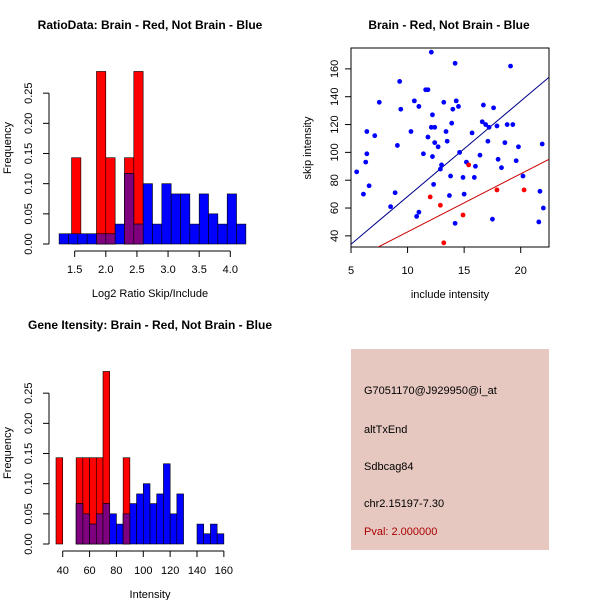 The width and height of the screenshot is (600, 600). Describe the element at coordinates (450, 160) in the screenshot. I see `fit-line` at that location.